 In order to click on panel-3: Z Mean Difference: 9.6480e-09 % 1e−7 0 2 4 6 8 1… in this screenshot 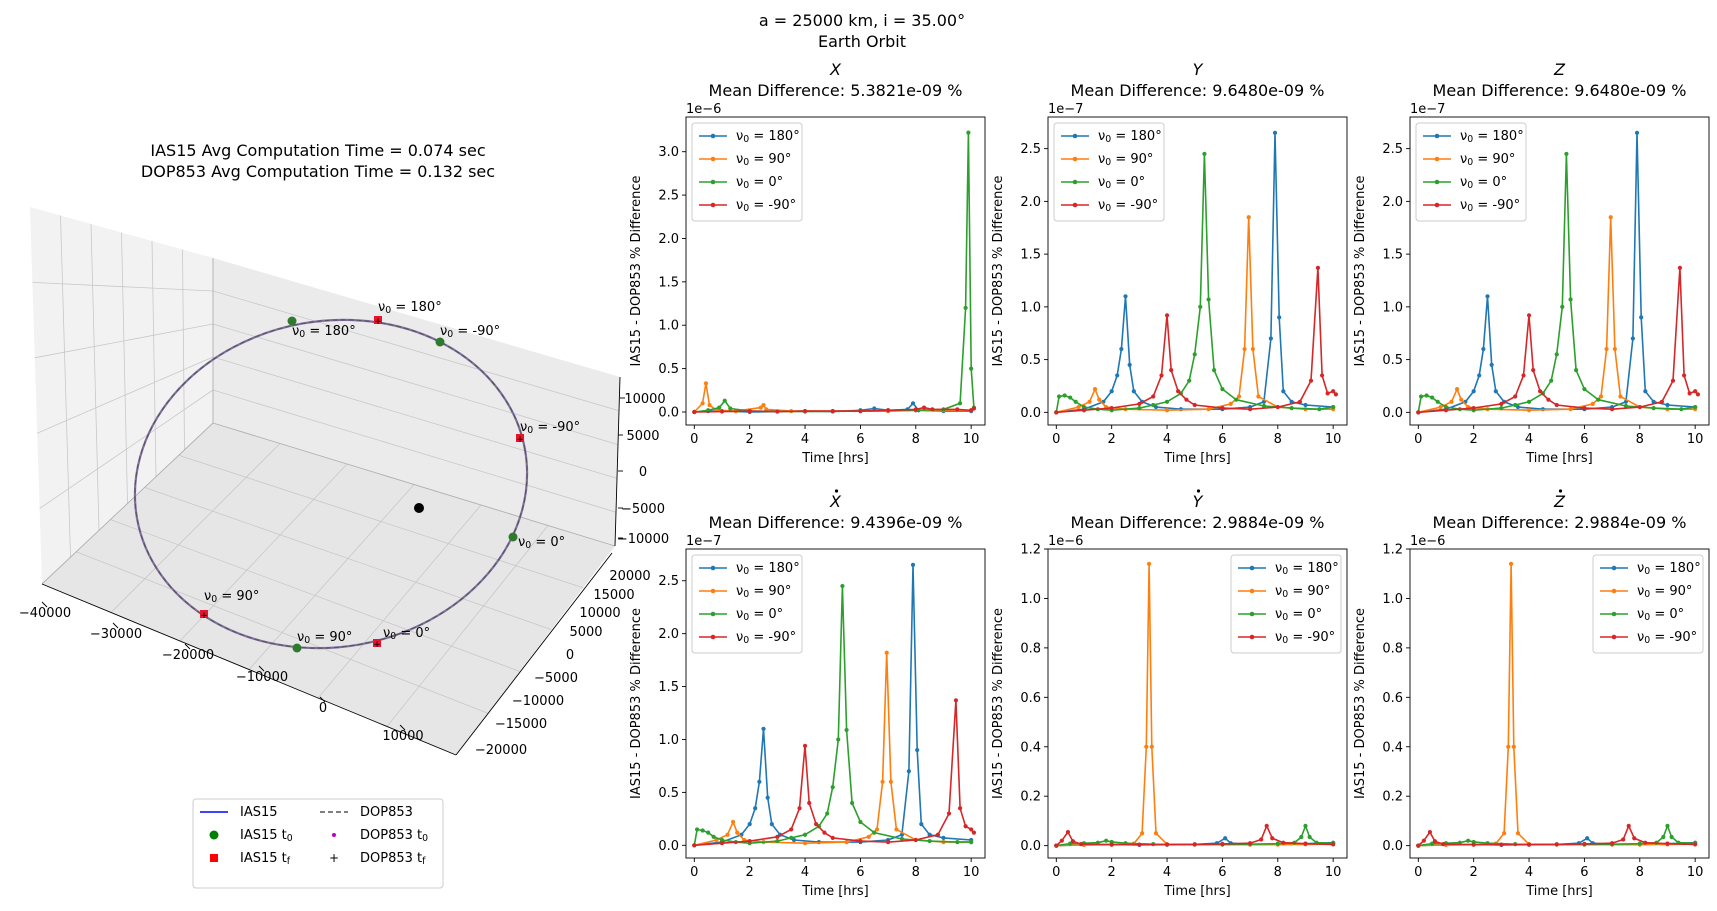, I will do `click(1531, 263)`.